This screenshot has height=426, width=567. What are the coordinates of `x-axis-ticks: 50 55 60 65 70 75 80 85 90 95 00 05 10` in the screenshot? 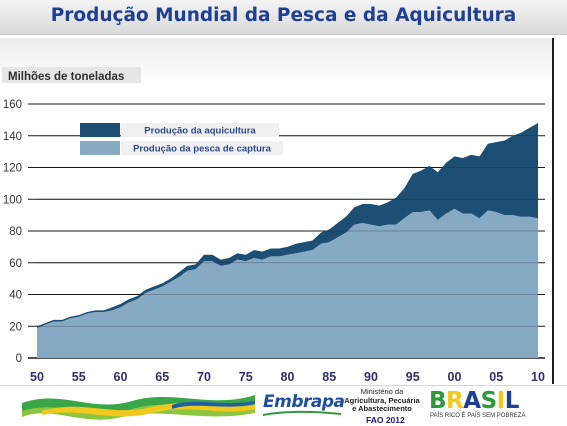 It's located at (287, 377).